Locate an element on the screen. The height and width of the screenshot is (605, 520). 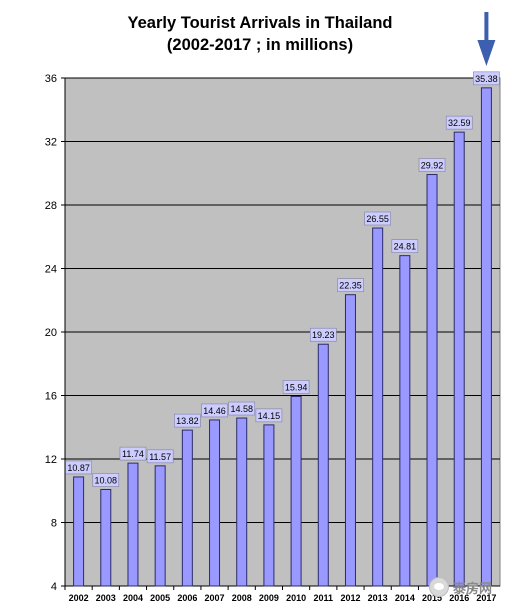
x-tick-label: 2002 is located at coordinates (79, 598).